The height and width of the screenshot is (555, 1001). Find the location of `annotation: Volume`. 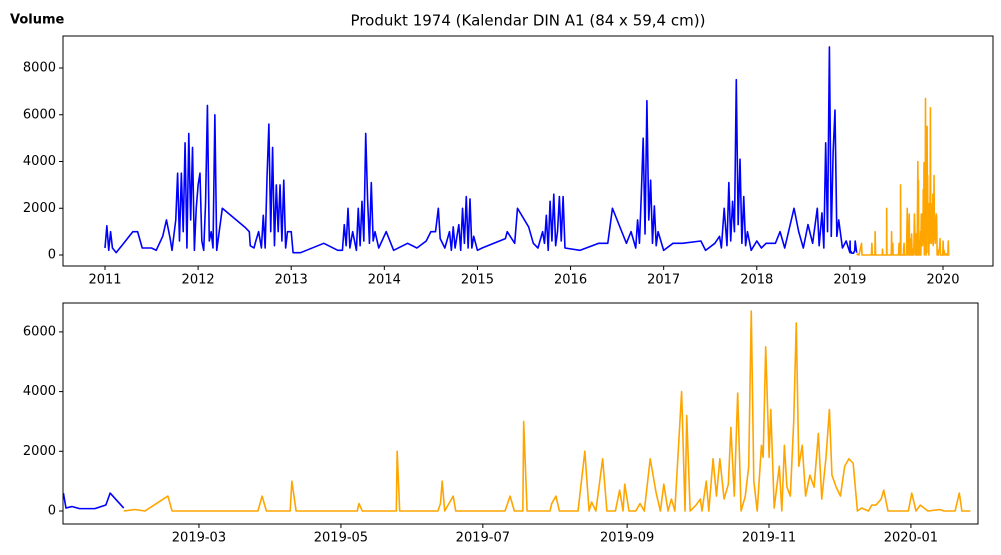

annotation: Volume is located at coordinates (37, 20).